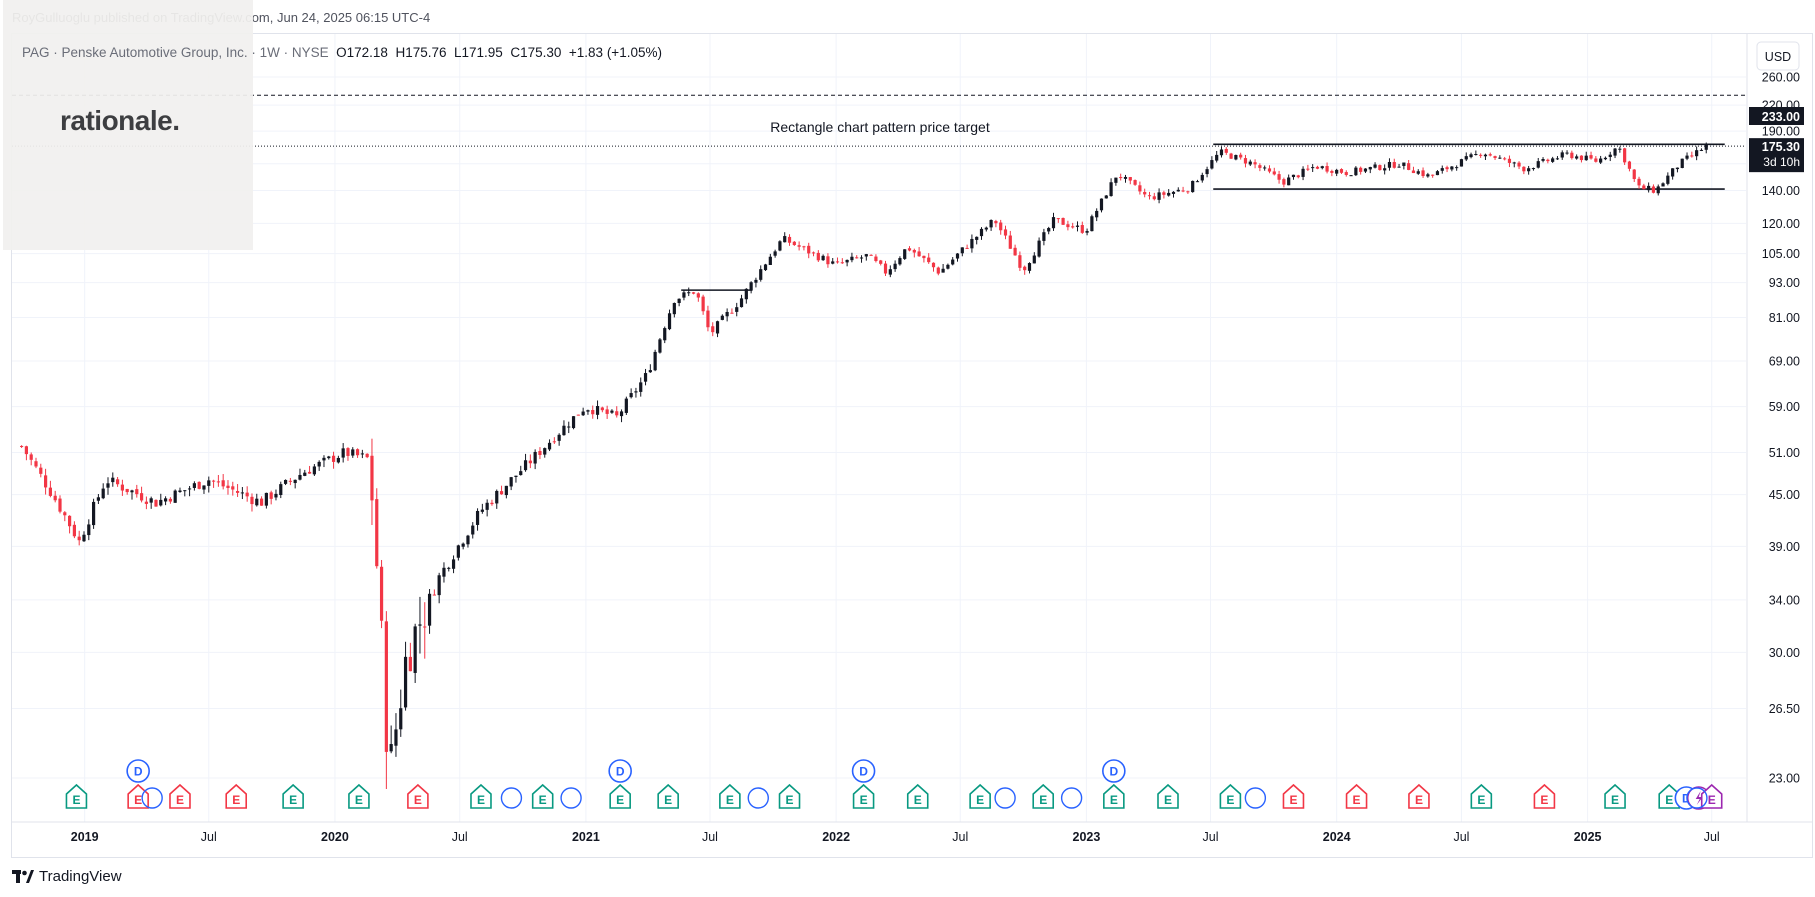 The image size is (1815, 897). I want to click on currency-button, so click(1778, 56).